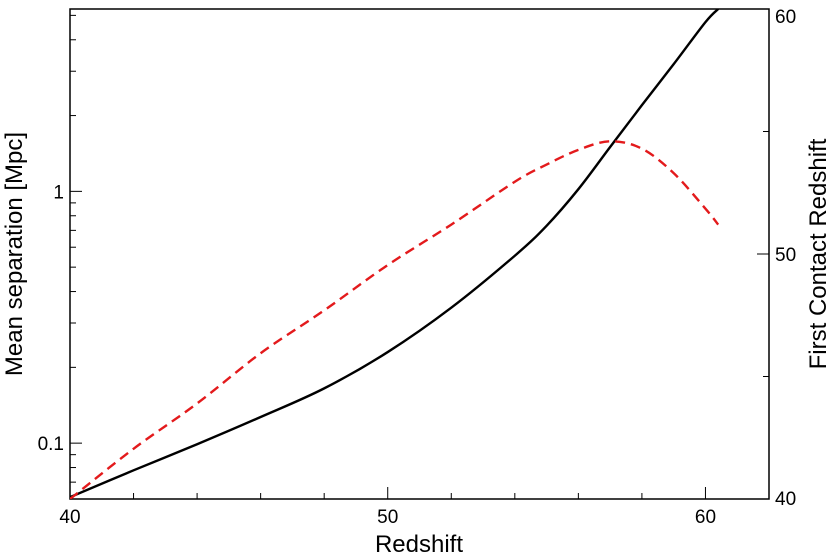 This screenshot has width=830, height=556. What do you see at coordinates (705, 517) in the screenshot?
I see `x-tick-label: 60` at bounding box center [705, 517].